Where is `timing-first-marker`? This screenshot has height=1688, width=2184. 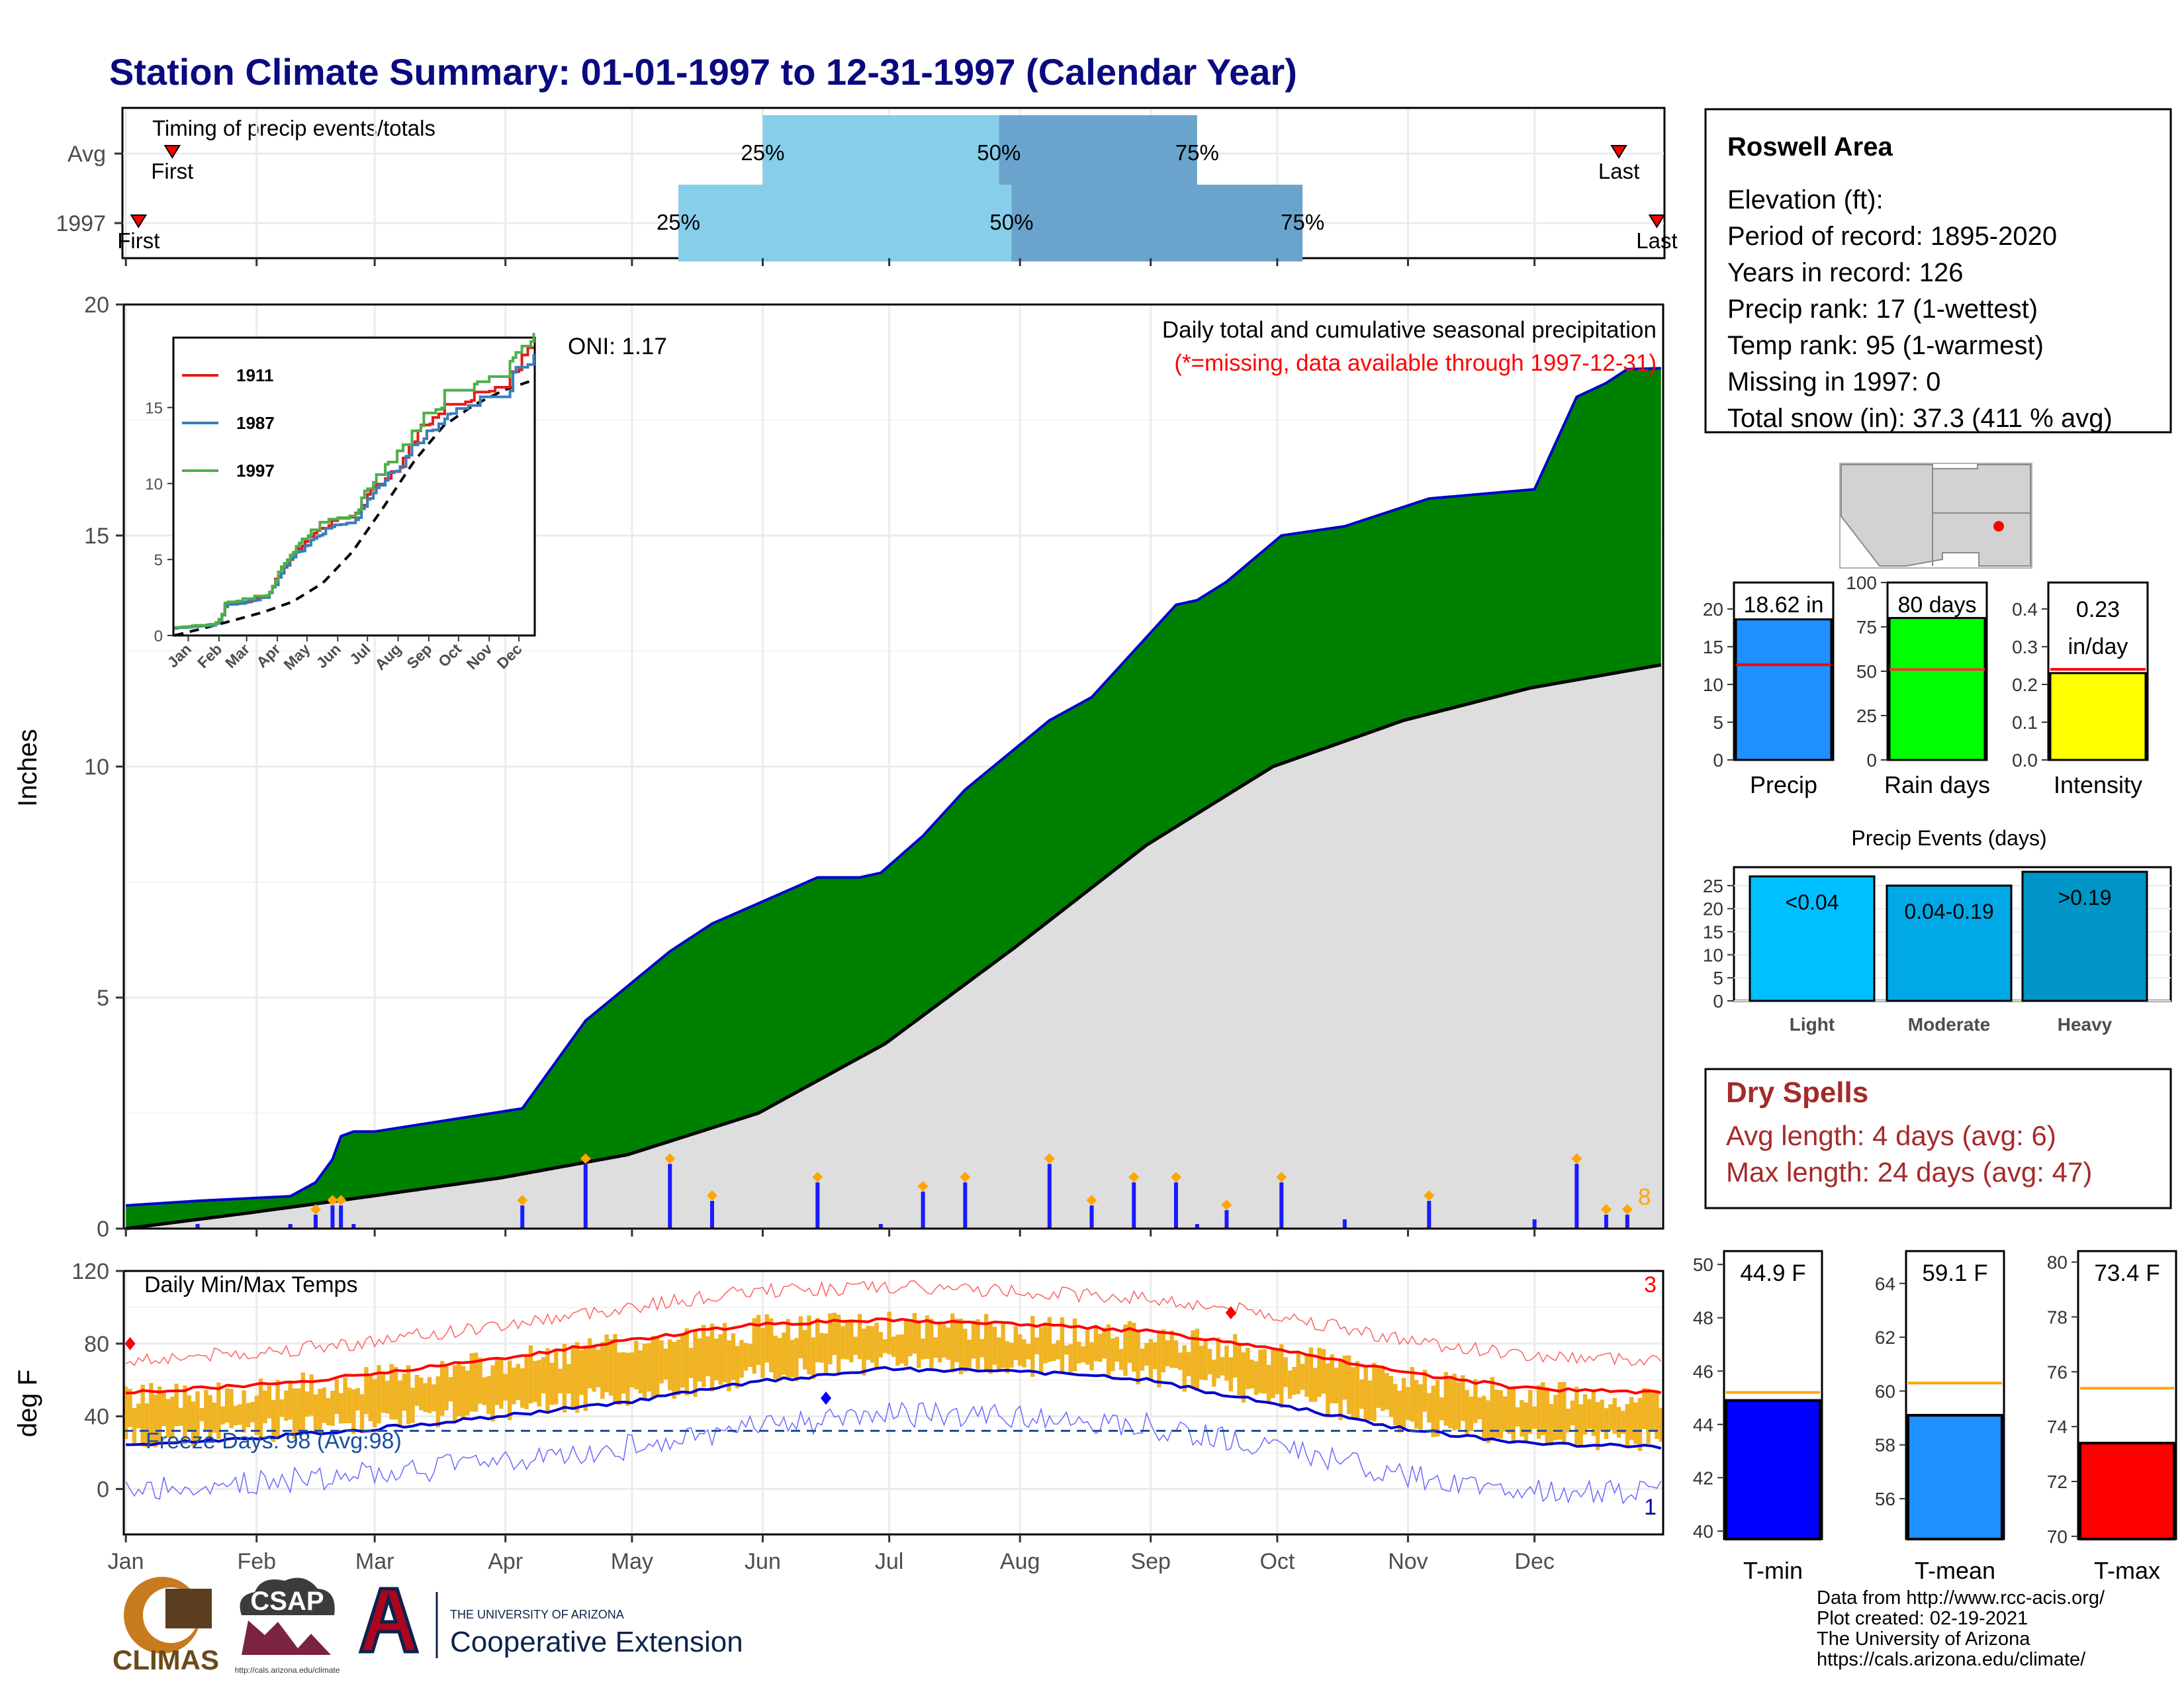
timing-first-marker is located at coordinates (172, 152).